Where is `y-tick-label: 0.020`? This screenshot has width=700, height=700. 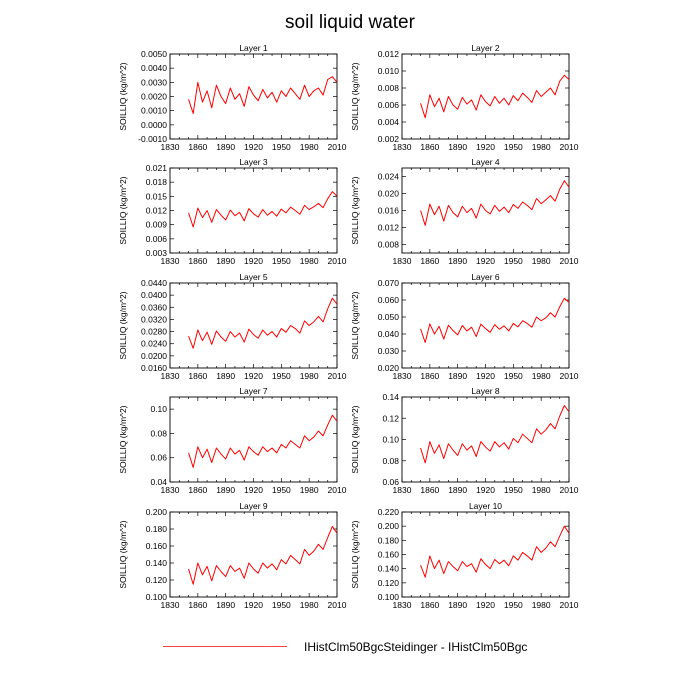
y-tick-label: 0.020 is located at coordinates (389, 368).